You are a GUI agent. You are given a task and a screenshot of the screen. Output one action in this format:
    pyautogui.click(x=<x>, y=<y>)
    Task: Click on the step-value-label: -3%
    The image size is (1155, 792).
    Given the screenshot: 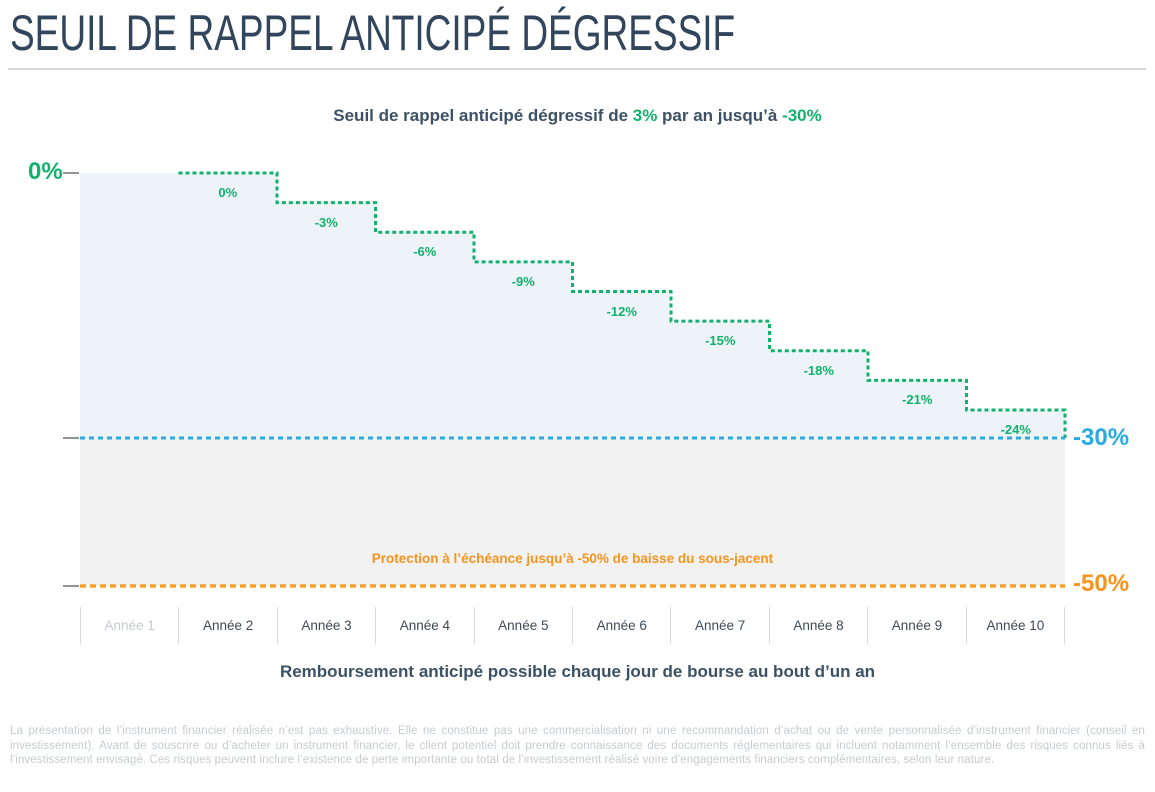 What is the action you would take?
    pyautogui.click(x=326, y=222)
    